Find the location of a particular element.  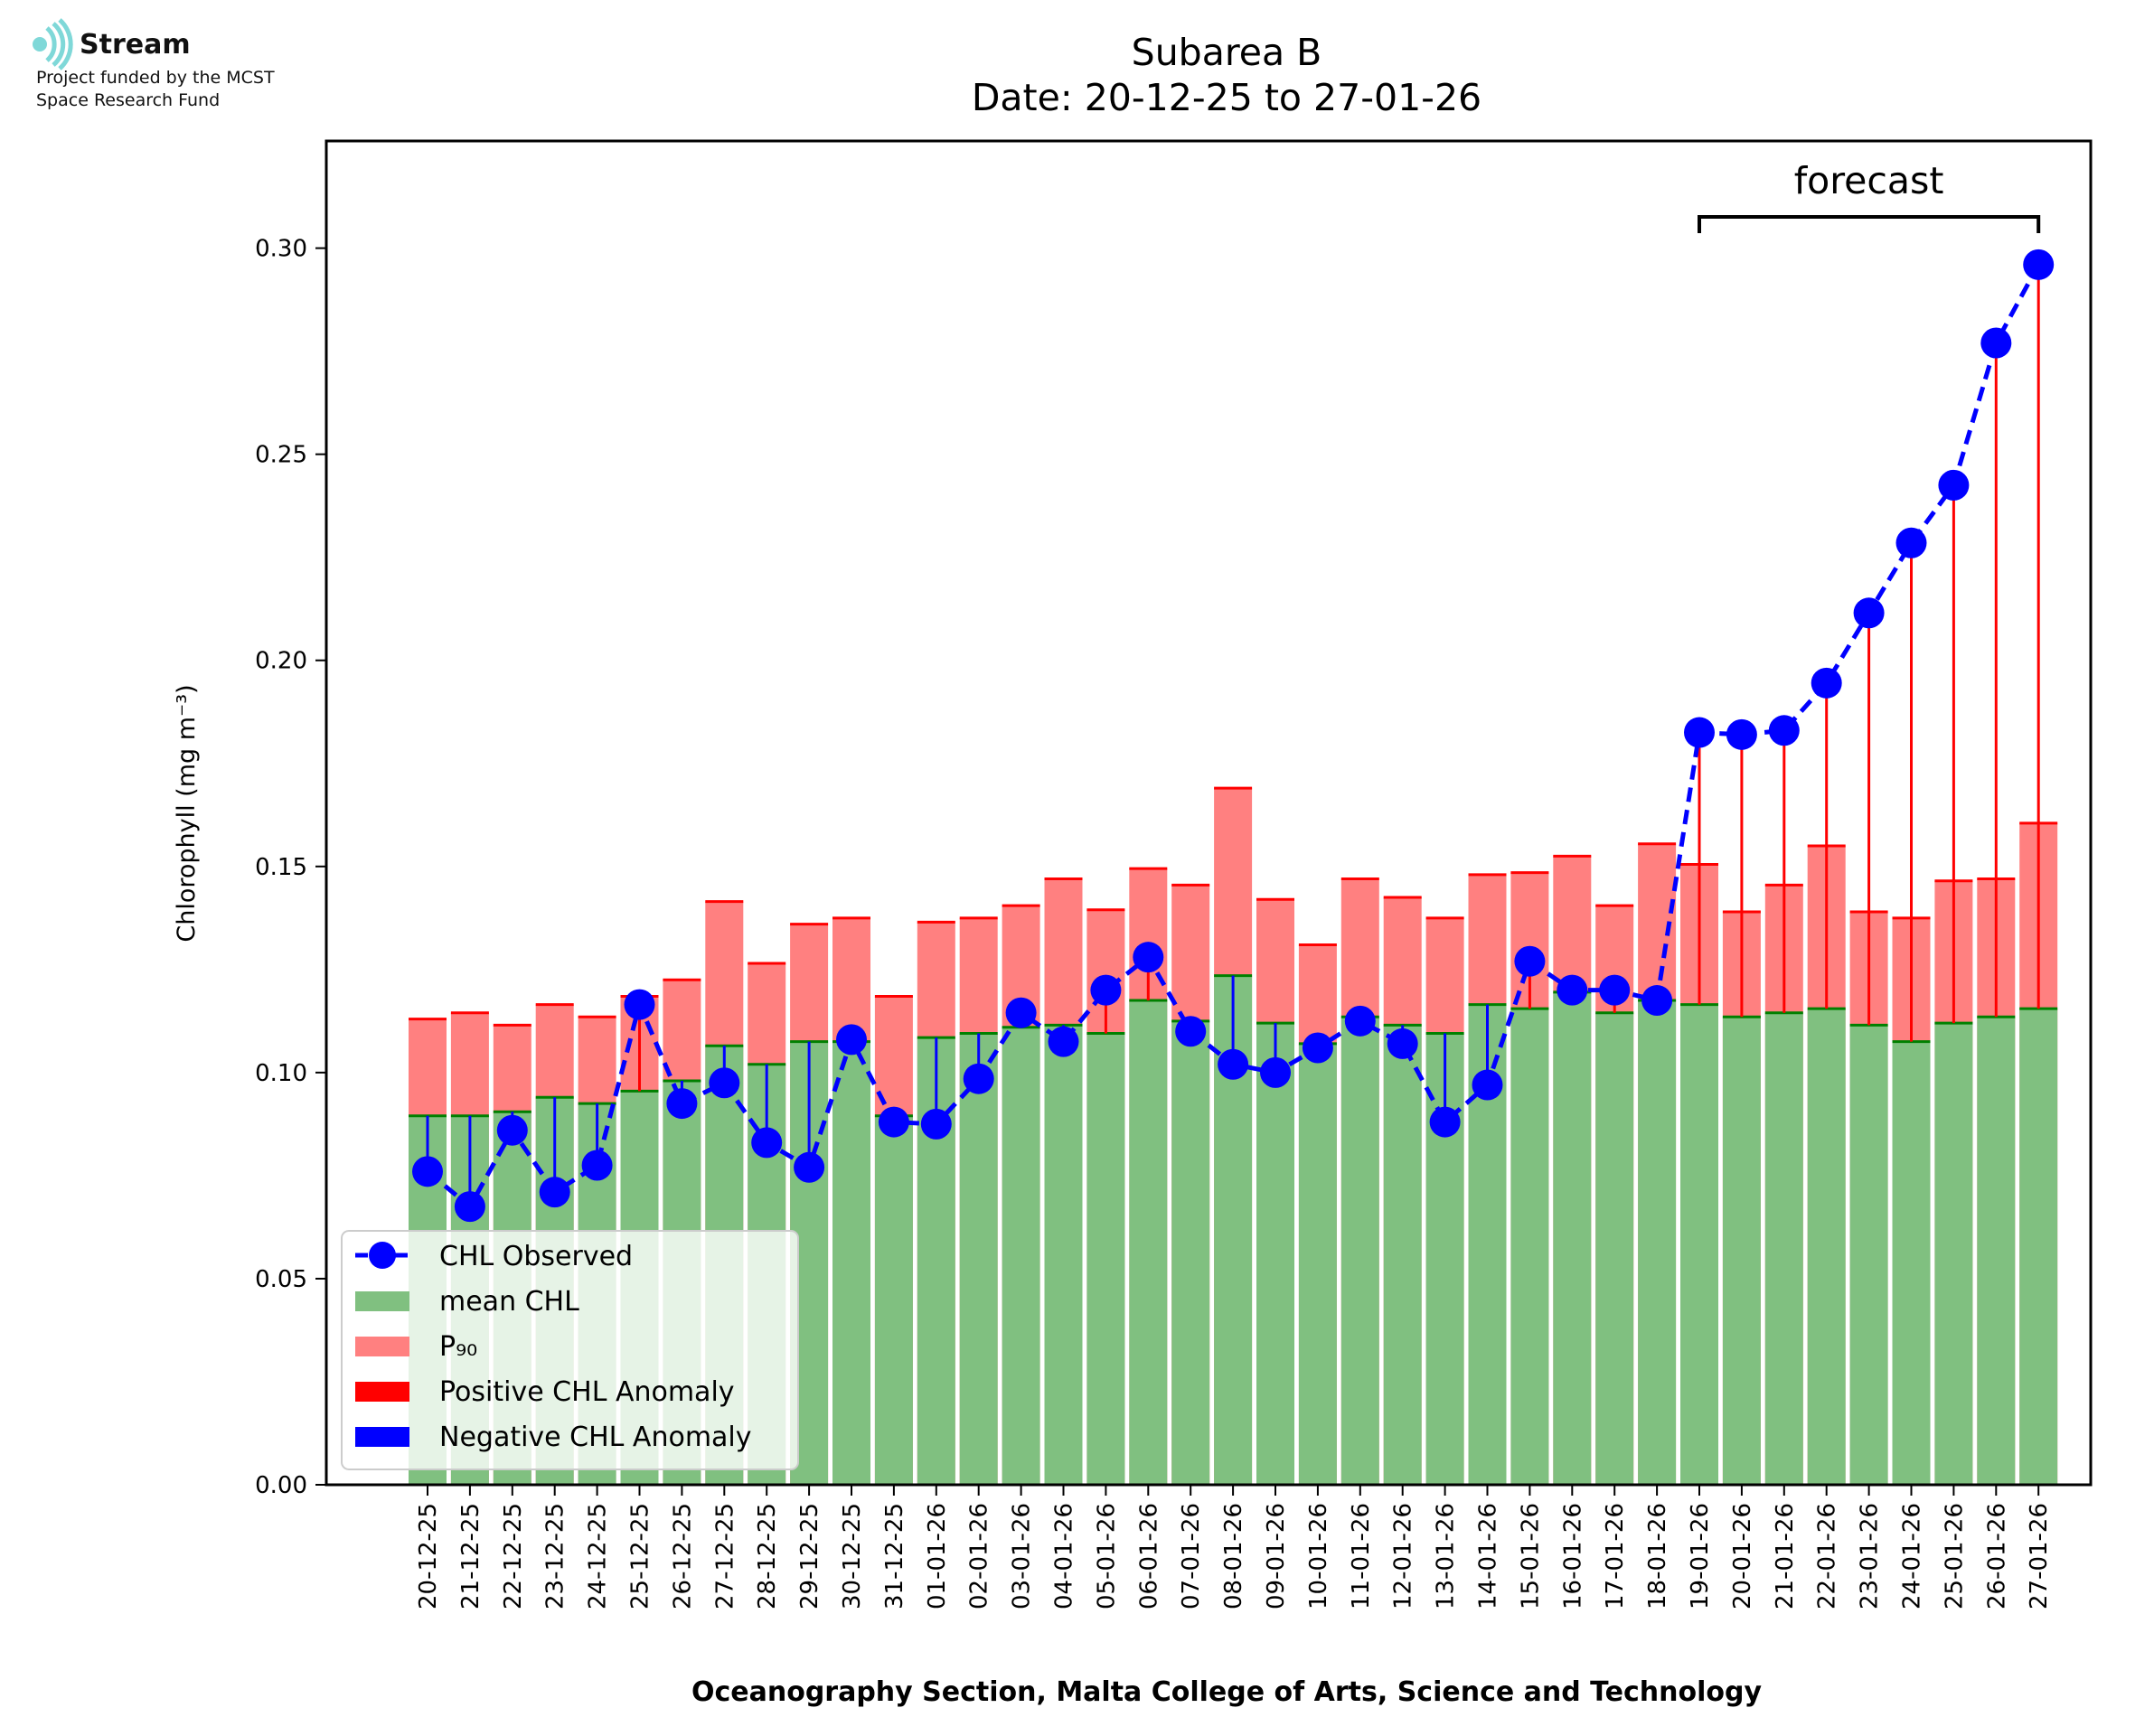

x-tick-label: 31-12-25 is located at coordinates (894, 1556).